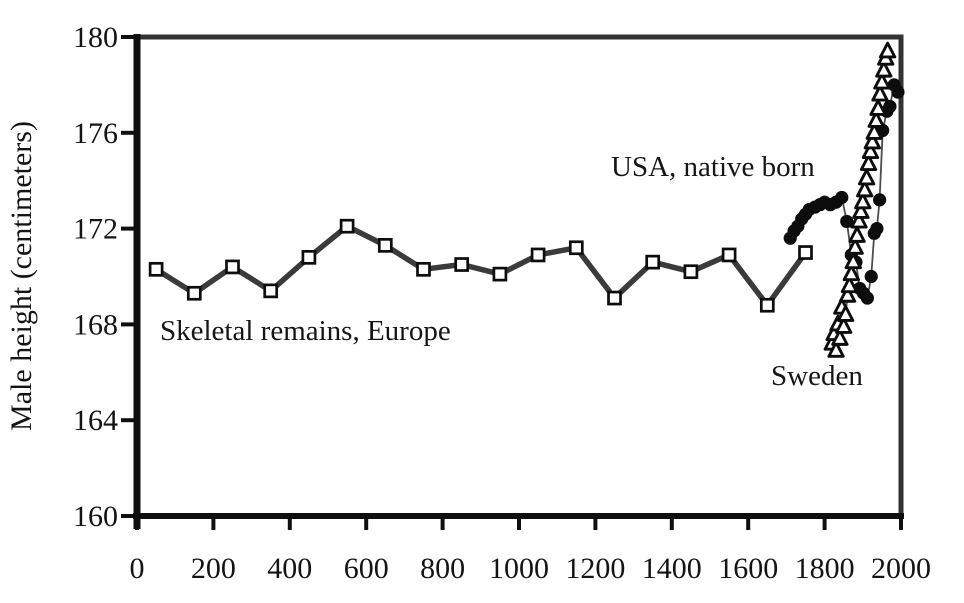 The image size is (964, 603). What do you see at coordinates (901, 568) in the screenshot?
I see `x-tick-label-2000: 2000` at bounding box center [901, 568].